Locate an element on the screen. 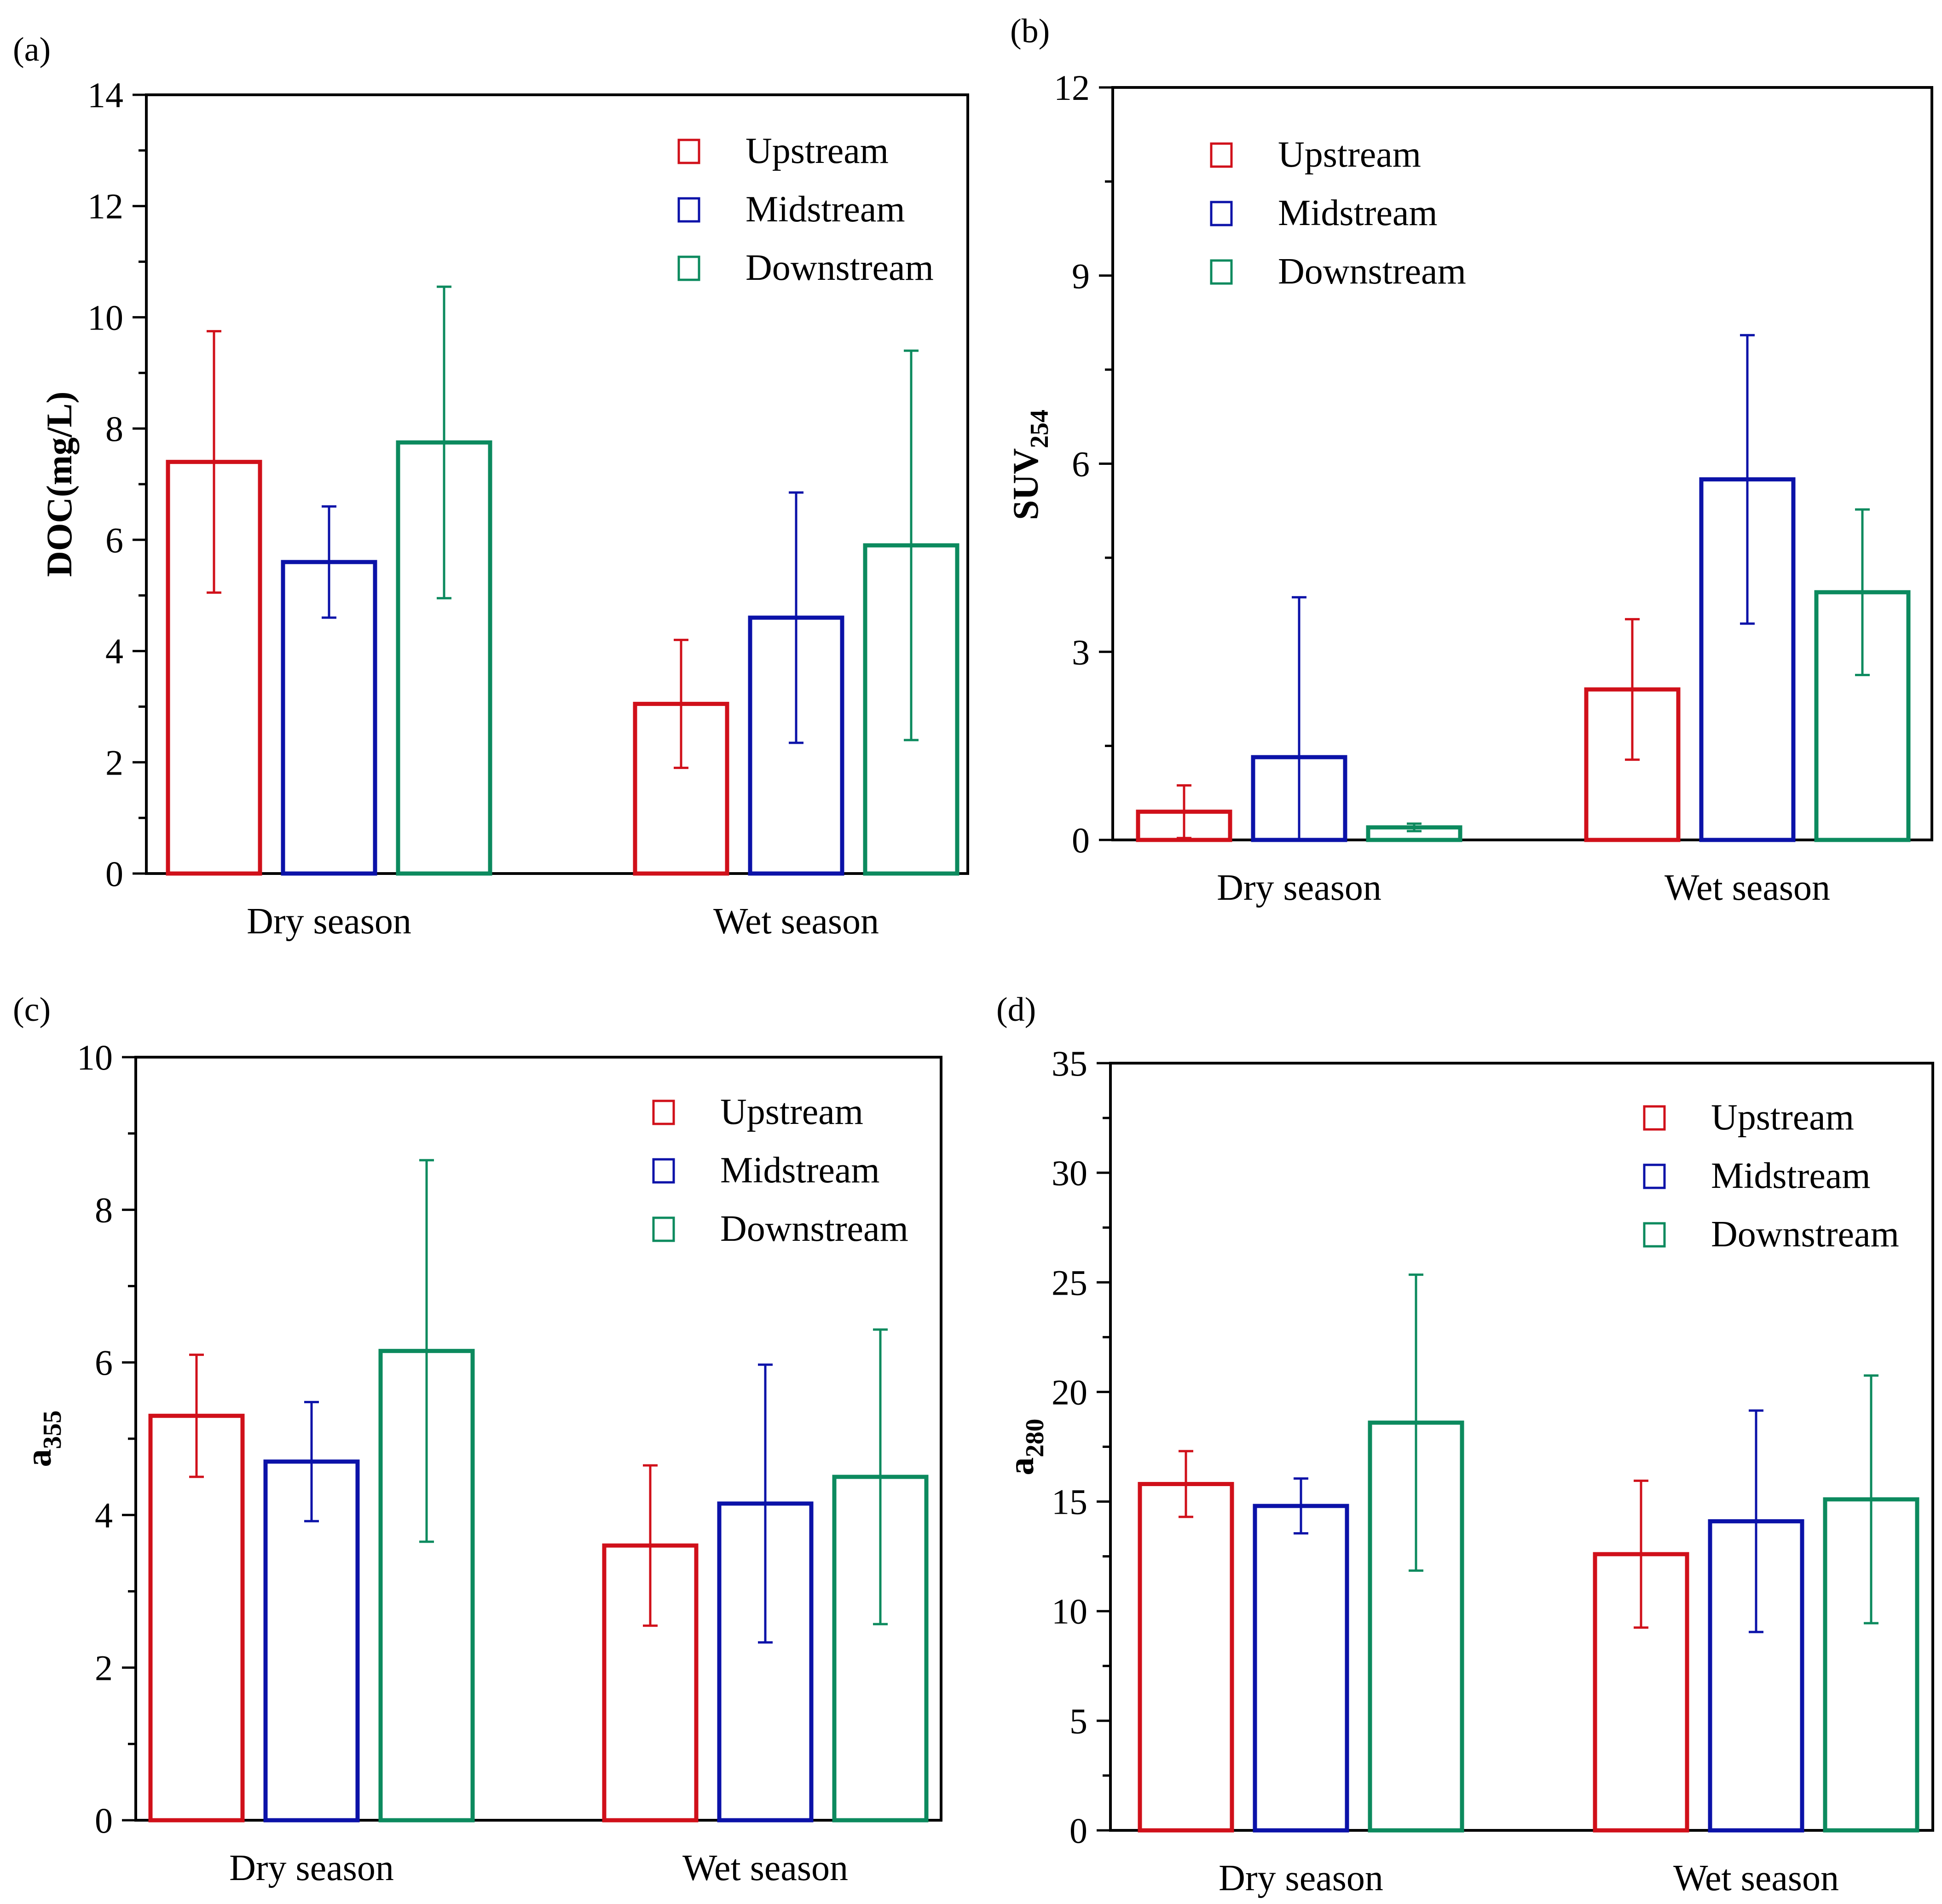 The height and width of the screenshot is (1904, 1942). y-axis-label-subscript: 254 is located at coordinates (1039, 429).